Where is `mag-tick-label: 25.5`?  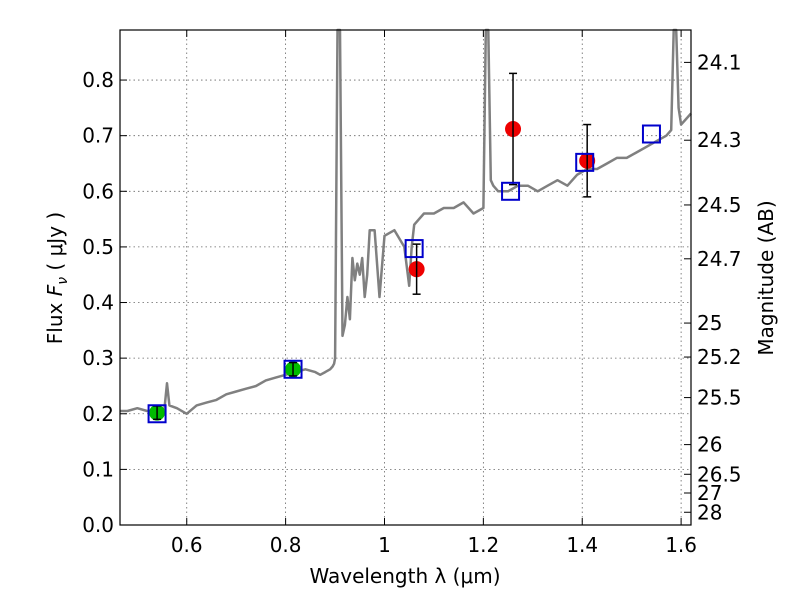 mag-tick-label: 25.5 is located at coordinates (719, 398).